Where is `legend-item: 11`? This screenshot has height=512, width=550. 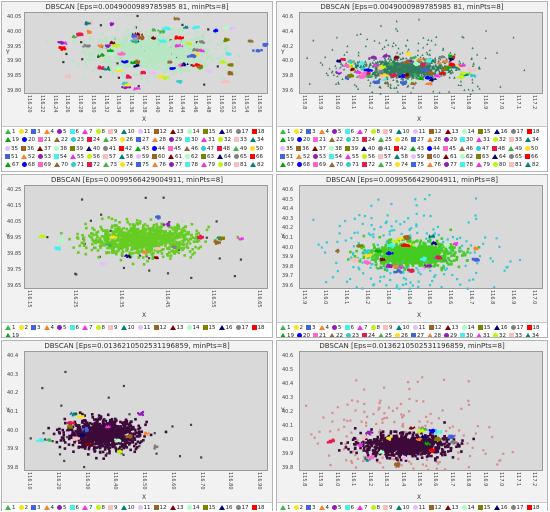 legend-item: 11 is located at coordinates (419, 132).